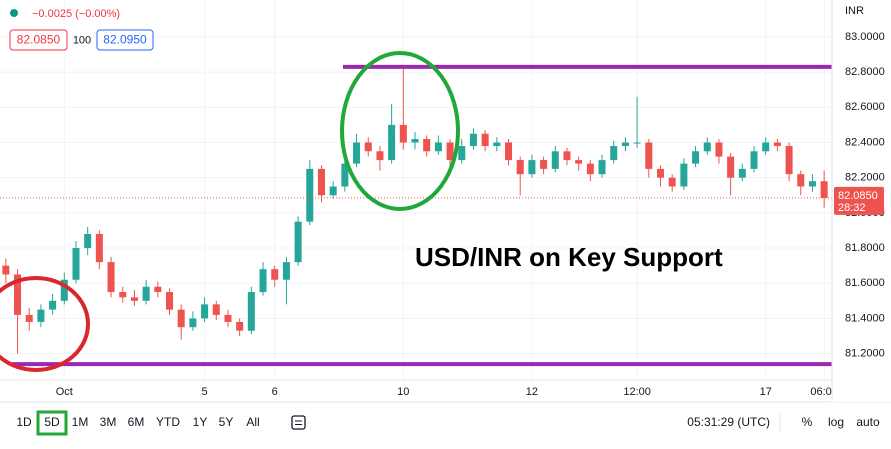 The height and width of the screenshot is (449, 891). I want to click on selected-range, so click(52, 423).